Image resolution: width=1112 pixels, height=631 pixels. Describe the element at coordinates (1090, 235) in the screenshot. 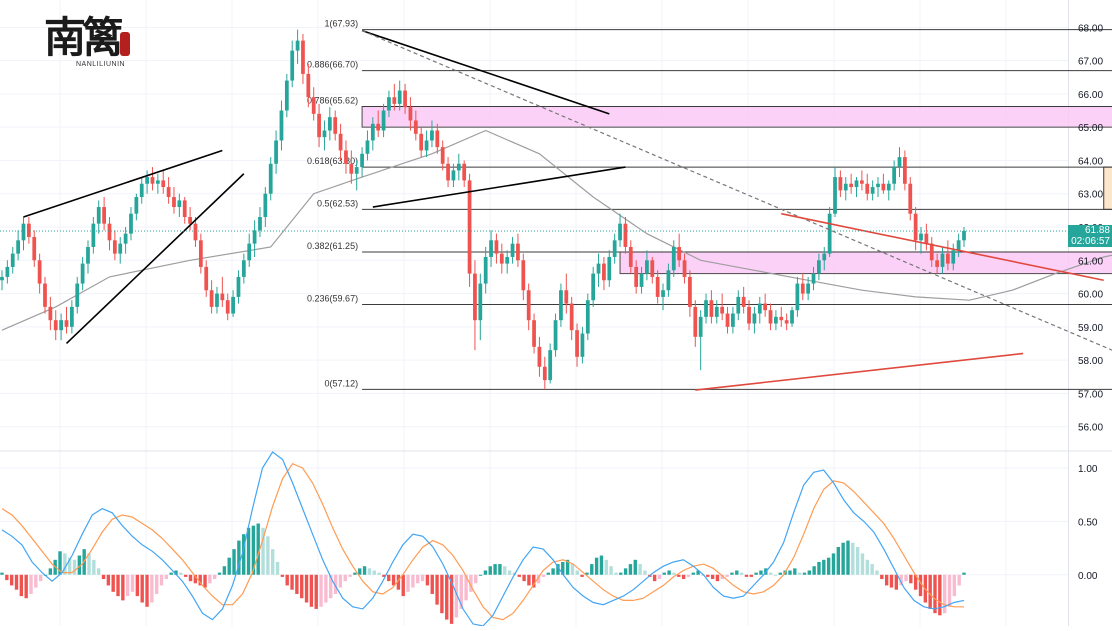

I see `last-price-tag: 61.88 02:06:57` at that location.